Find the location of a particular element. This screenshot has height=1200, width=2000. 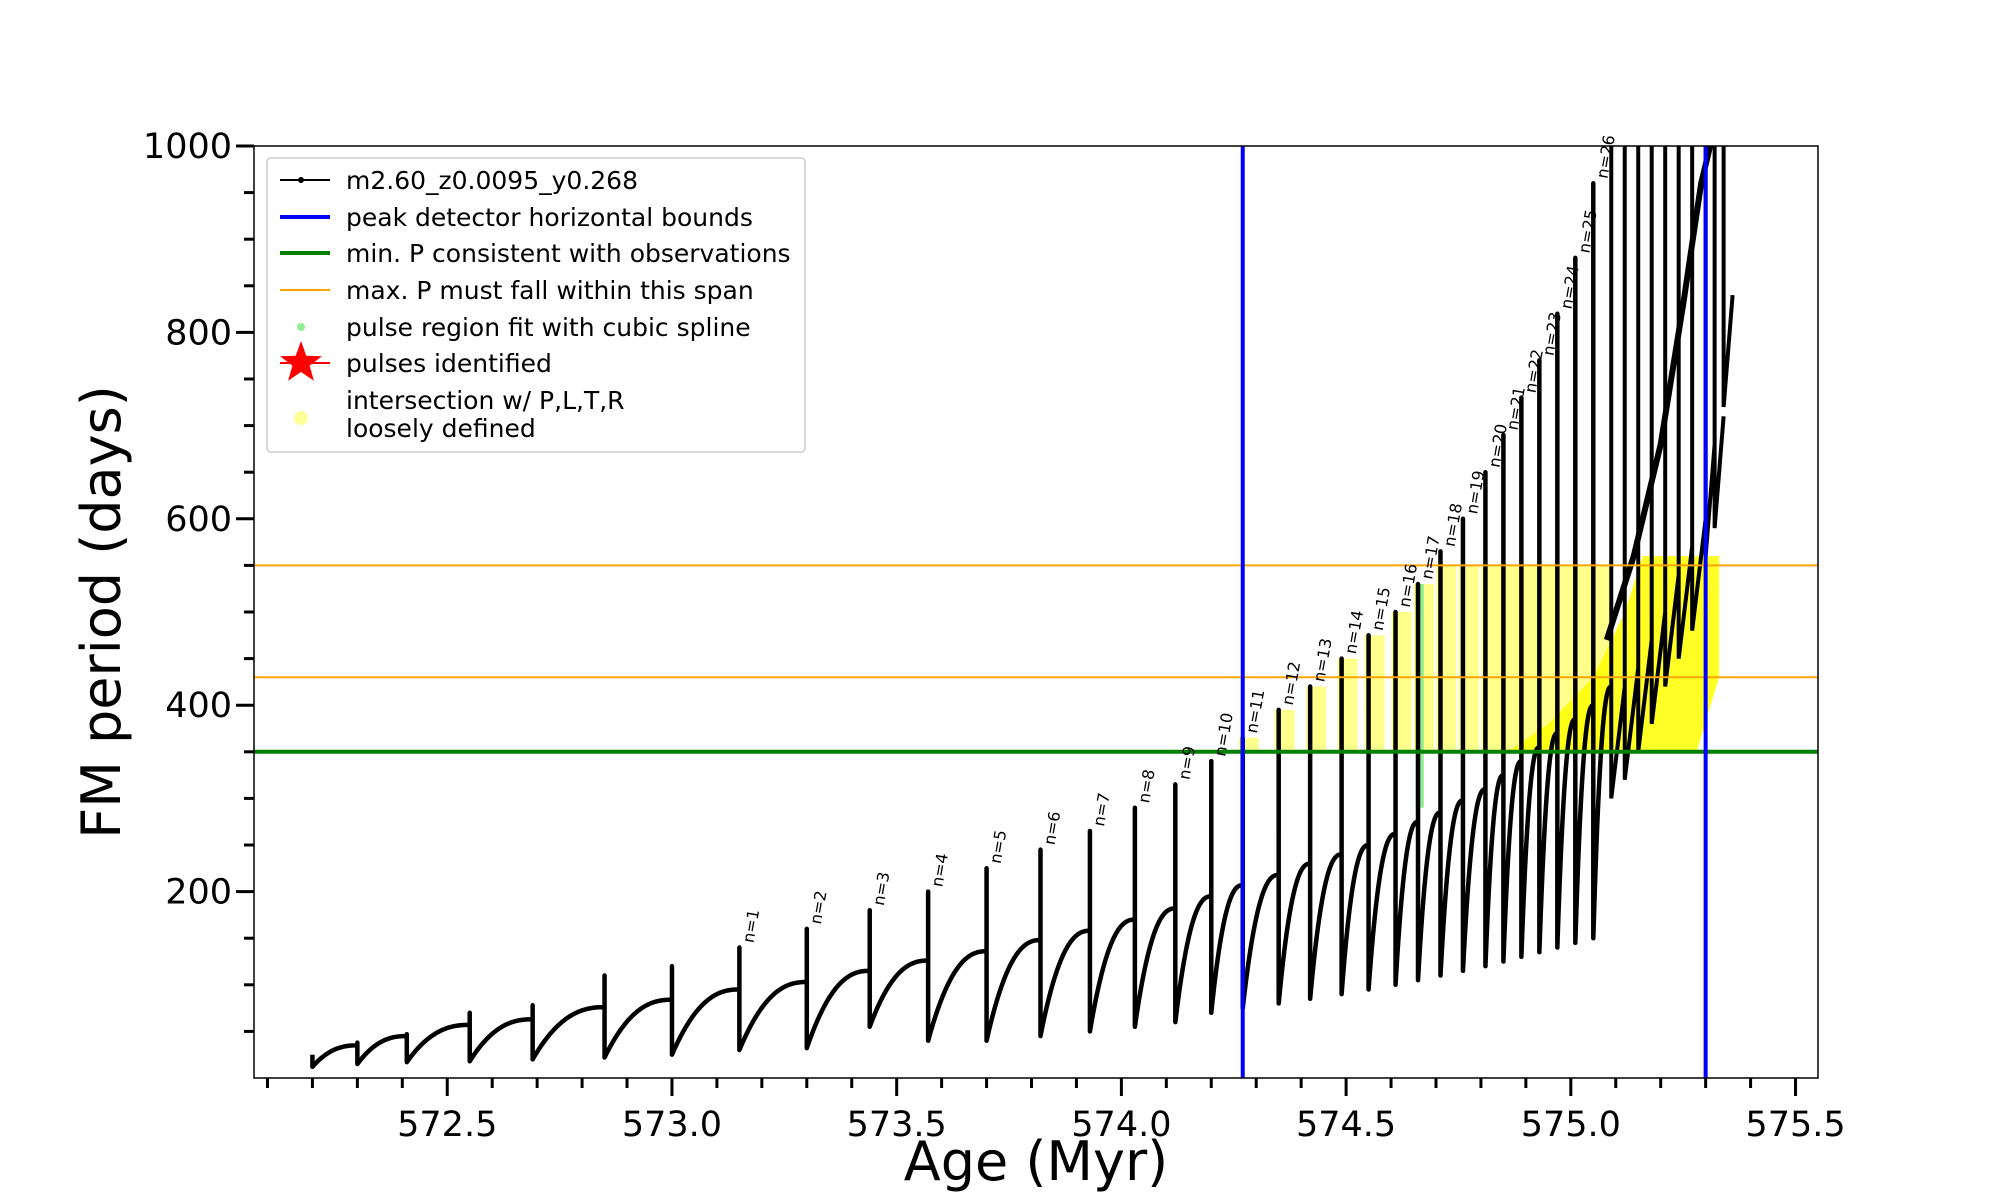

y-axis-title: FM period (days) is located at coordinates (101, 612).